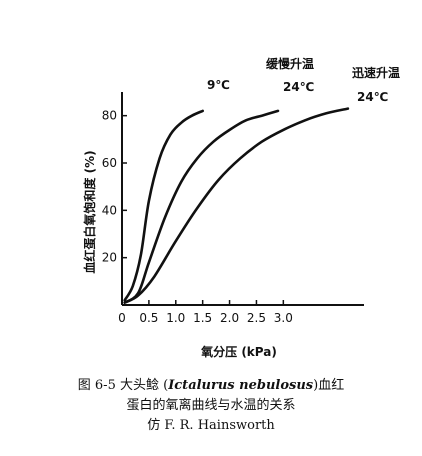 This screenshot has width=422, height=456. Describe the element at coordinates (241, 385) in the screenshot. I see `caption-species: Ictalurus nebulosus` at that location.